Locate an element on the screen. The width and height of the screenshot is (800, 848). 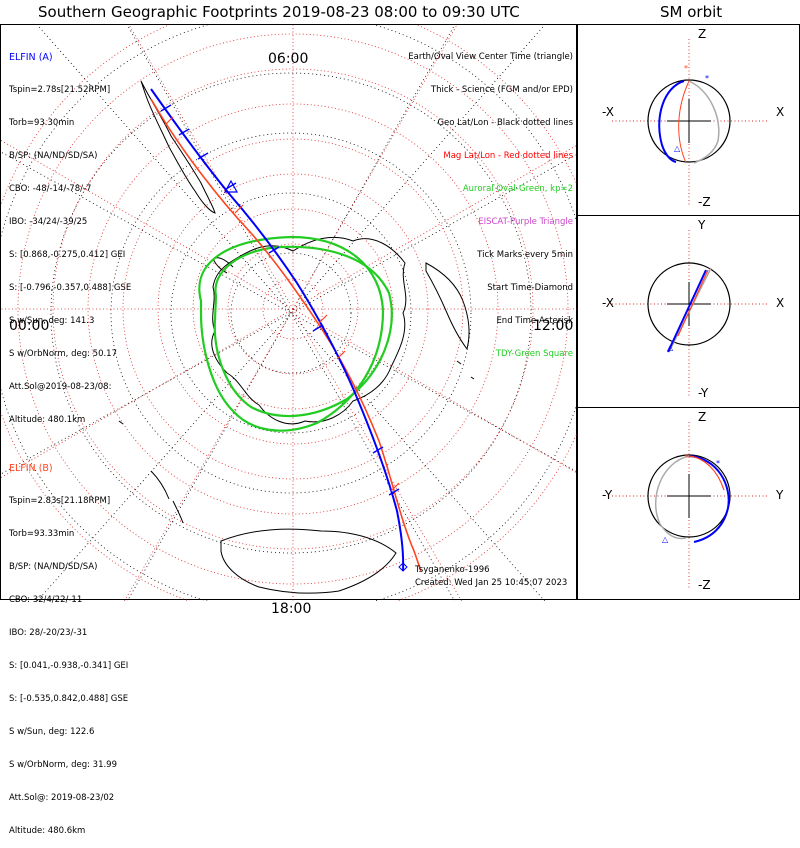
elfin-b-name: ELFIN (B) is located at coordinates (31, 468).